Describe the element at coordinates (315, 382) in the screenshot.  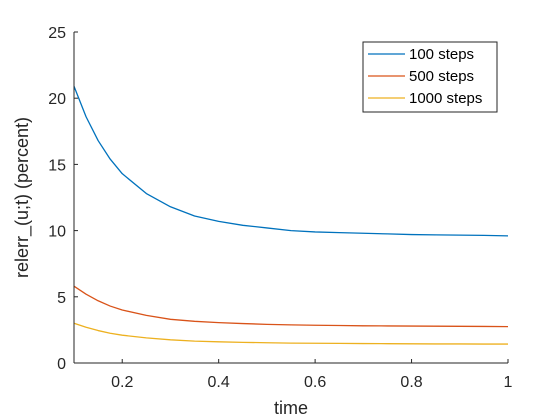
I see `x-tick-label: 0.6` at that location.